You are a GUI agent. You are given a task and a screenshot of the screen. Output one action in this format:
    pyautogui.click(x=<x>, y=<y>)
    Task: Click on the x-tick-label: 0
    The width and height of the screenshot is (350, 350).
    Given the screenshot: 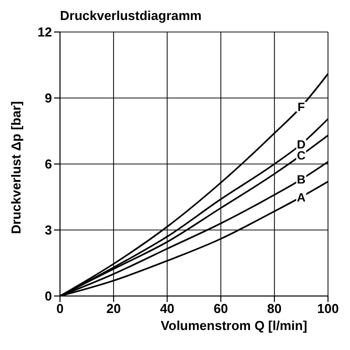 What is the action you would take?
    pyautogui.click(x=60, y=308)
    